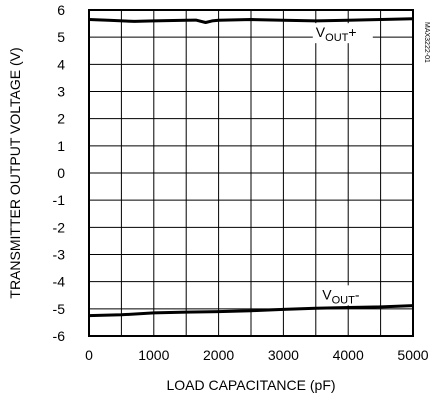 This screenshot has height=400, width=433. Describe the element at coordinates (15, 172) in the screenshot. I see `y-axis-label: TRANSMITTER OUTPUT VOLTAGE (V)` at that location.